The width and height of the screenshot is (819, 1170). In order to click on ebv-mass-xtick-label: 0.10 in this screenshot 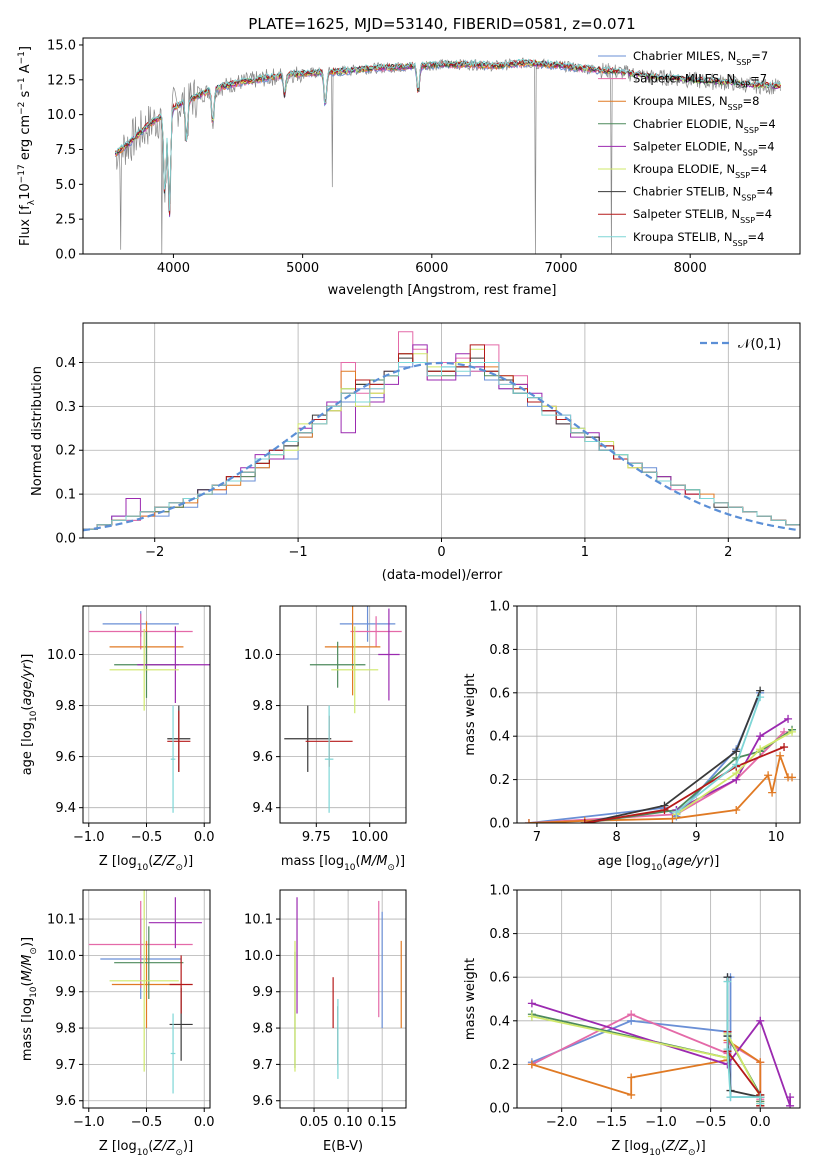, I will do `click(348, 1122)`.